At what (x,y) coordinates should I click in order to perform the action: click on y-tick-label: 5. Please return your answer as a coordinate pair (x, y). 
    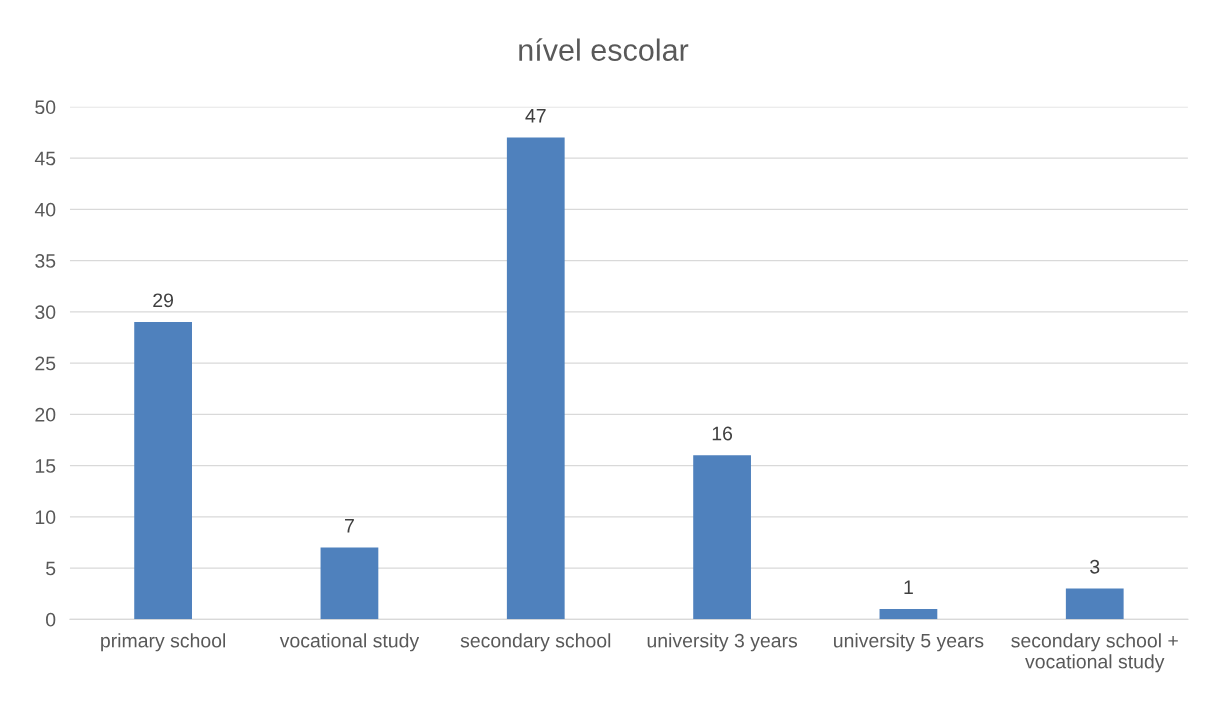
    Looking at the image, I should click on (51, 568).